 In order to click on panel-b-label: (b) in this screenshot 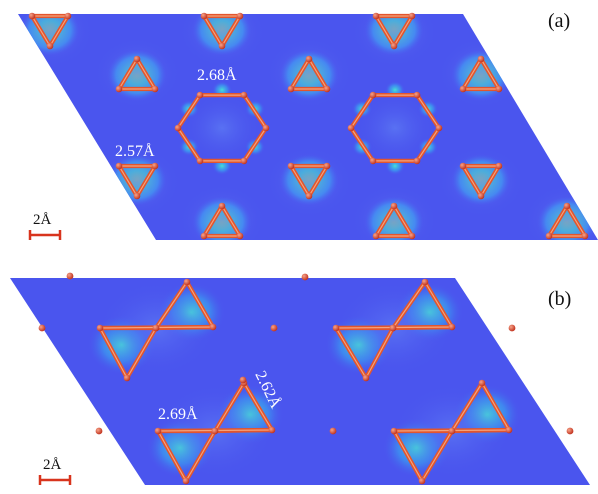, I will do `click(559, 299)`.